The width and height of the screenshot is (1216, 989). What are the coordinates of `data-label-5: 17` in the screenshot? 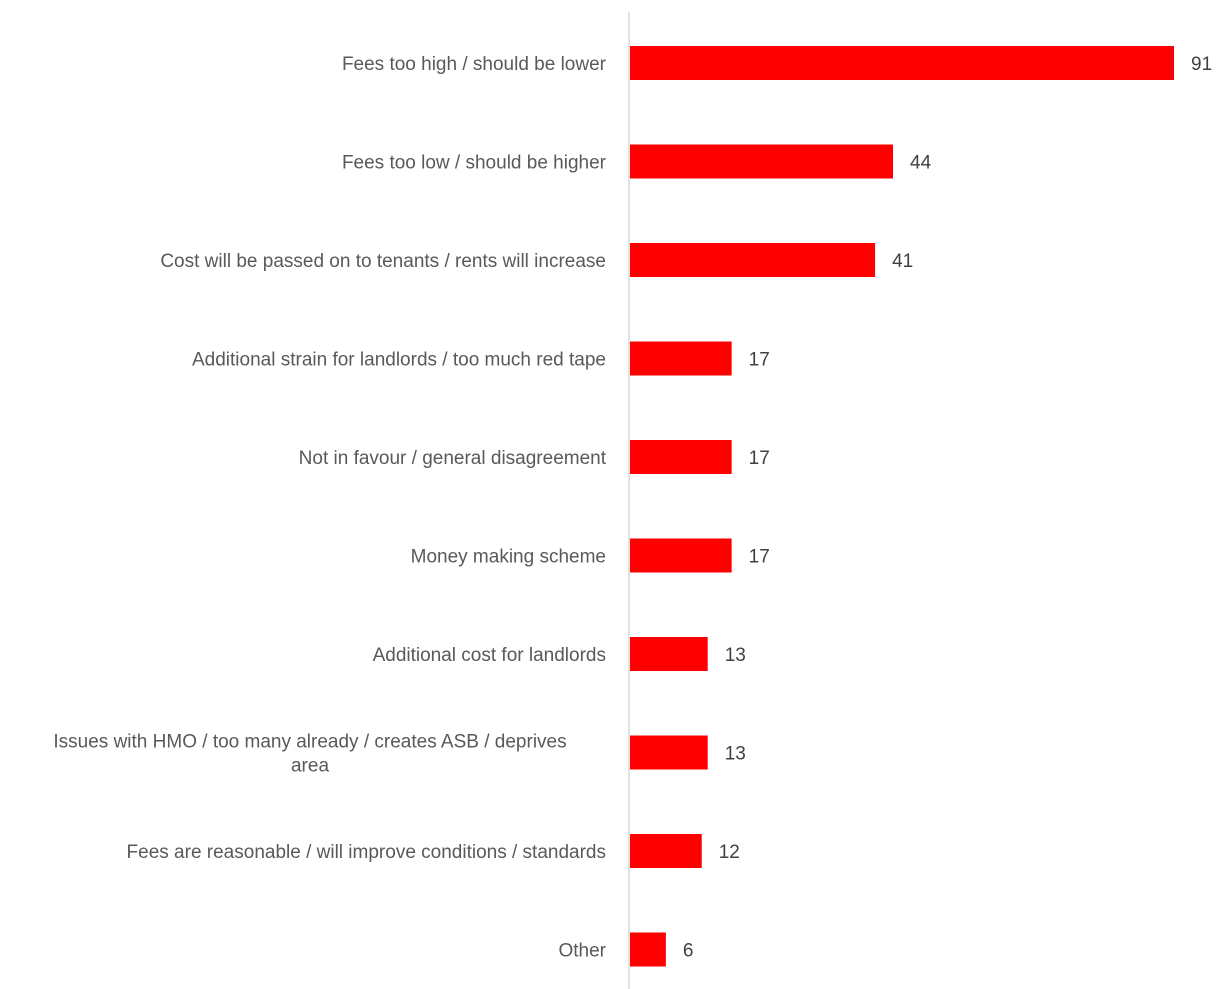 It's located at (759, 557).